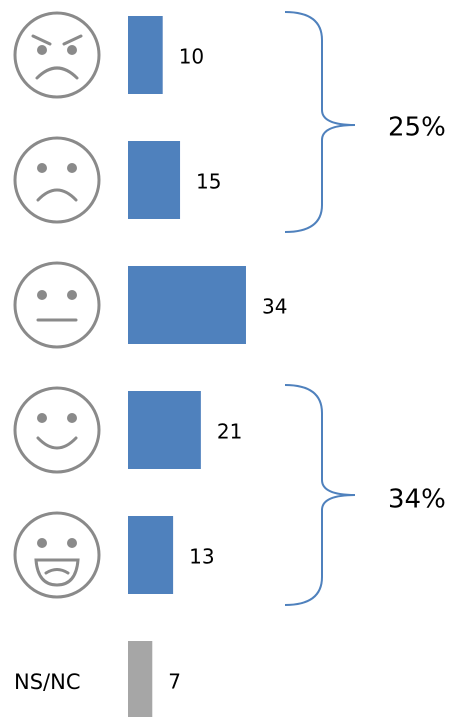  I want to click on annotation: 34%, so click(417, 500).